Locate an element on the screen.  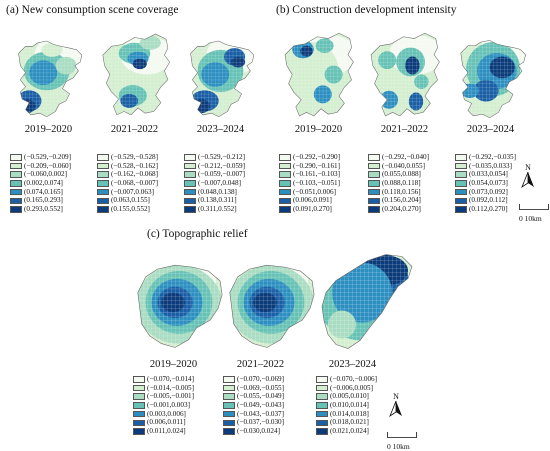
legend-item: (−0.162,−0.068] is located at coordinates (127, 174).